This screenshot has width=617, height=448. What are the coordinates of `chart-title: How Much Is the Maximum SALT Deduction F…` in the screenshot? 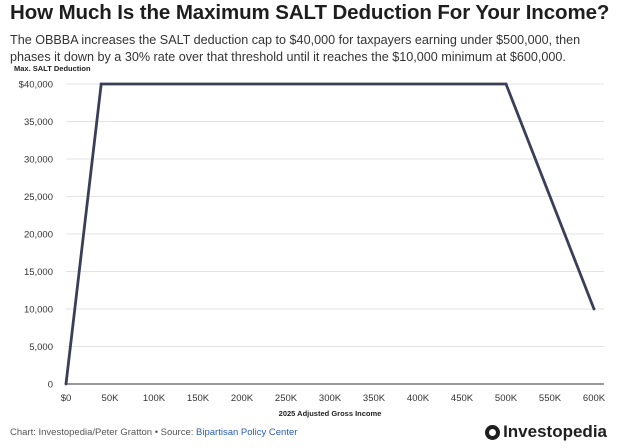 It's located at (310, 12).